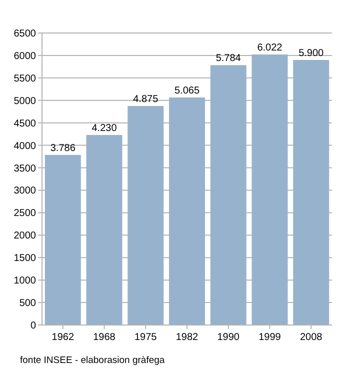  Describe the element at coordinates (25, 101) in the screenshot. I see `y-tick-label: 5000` at that location.